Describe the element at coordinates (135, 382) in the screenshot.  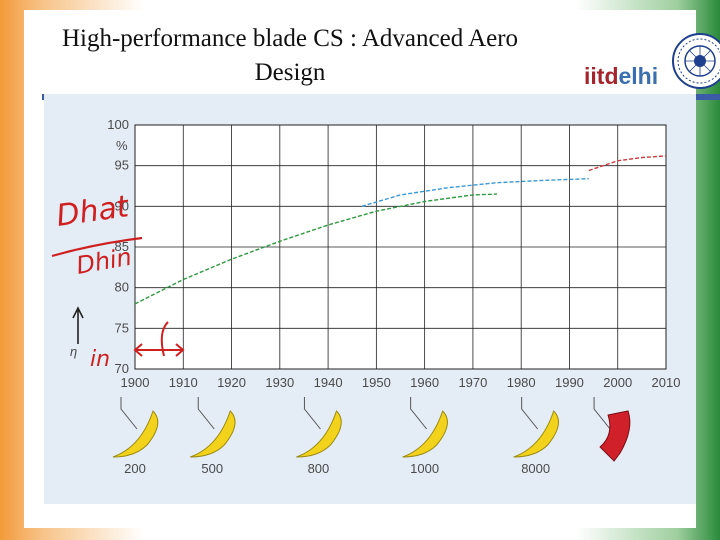
I see `x-tick-label: 1900` at that location.